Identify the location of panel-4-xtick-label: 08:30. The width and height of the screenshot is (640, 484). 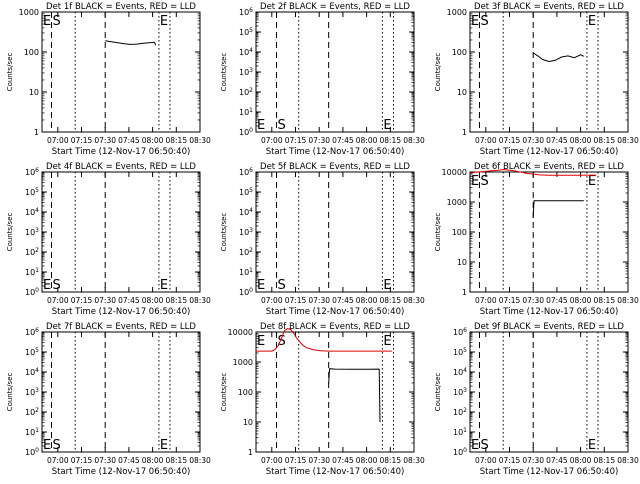
(200, 300).